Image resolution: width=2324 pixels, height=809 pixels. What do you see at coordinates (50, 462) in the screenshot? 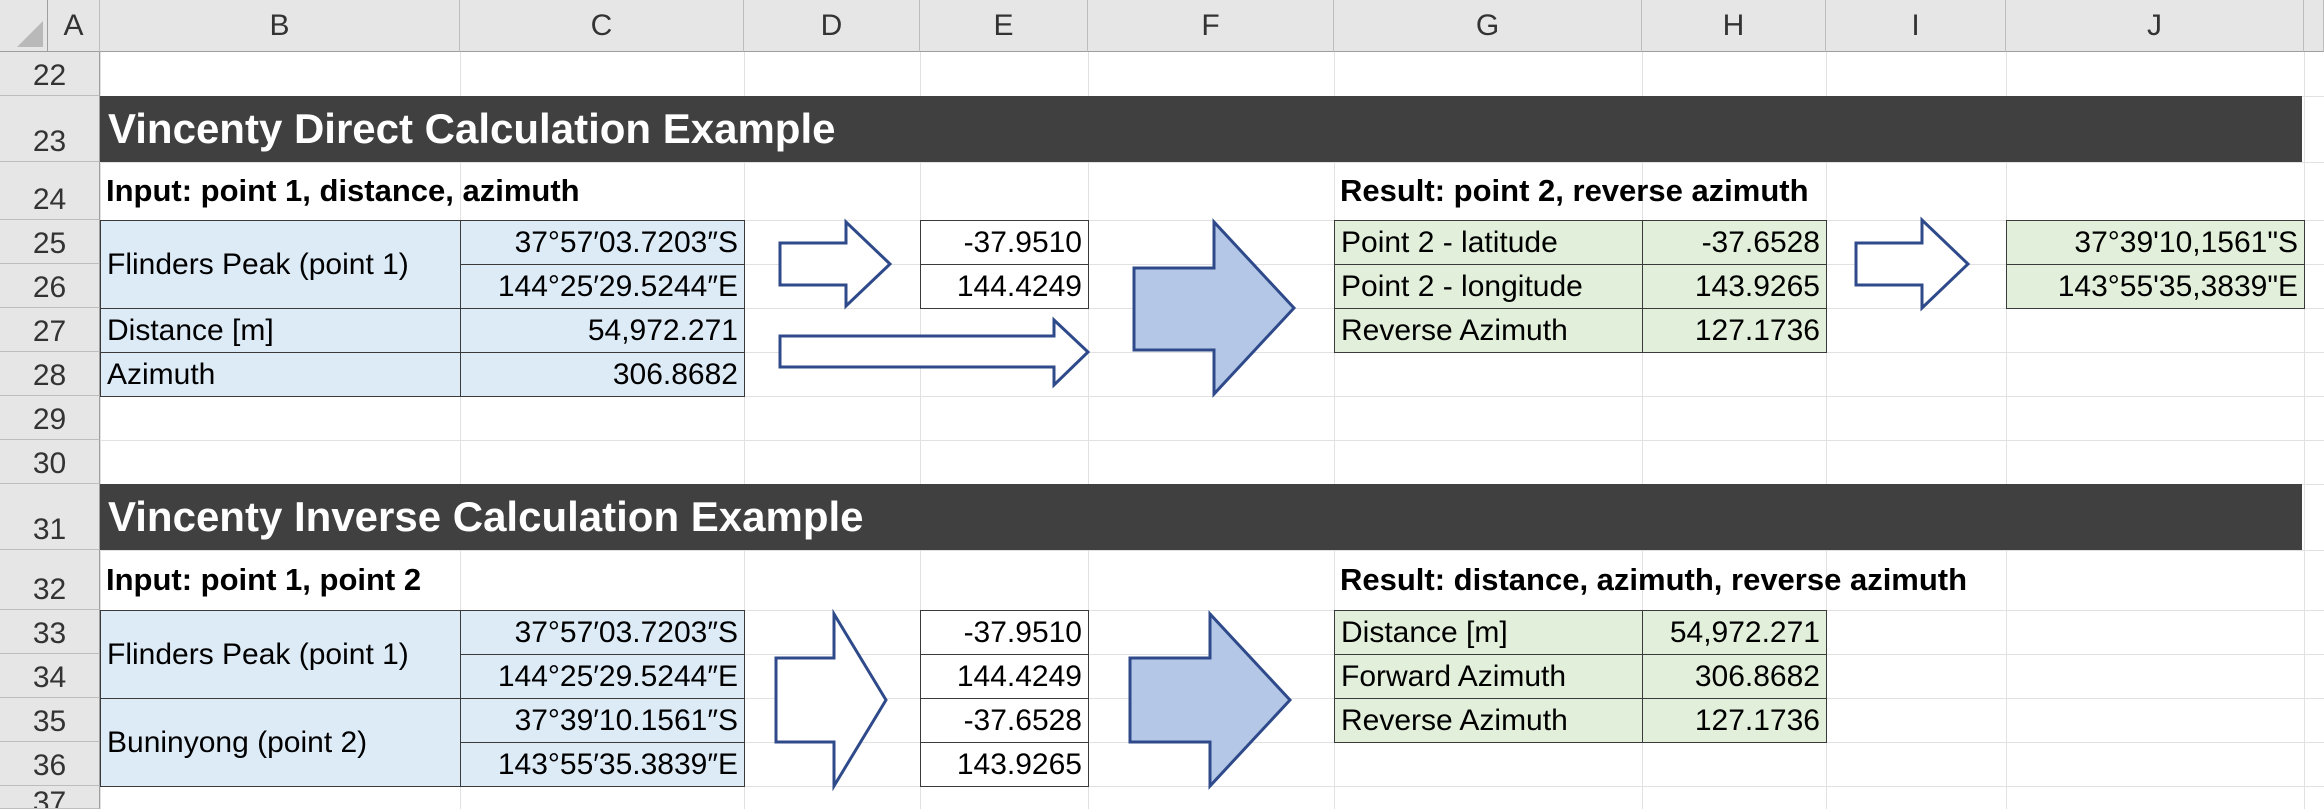
I see `row-header-30: 30` at bounding box center [50, 462].